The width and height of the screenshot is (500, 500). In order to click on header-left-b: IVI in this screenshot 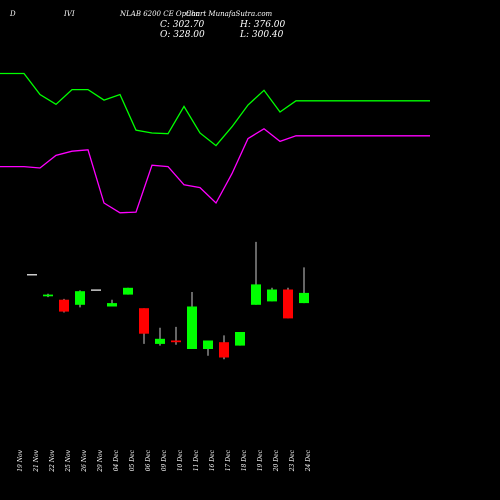, I will do `click(69, 14)`.